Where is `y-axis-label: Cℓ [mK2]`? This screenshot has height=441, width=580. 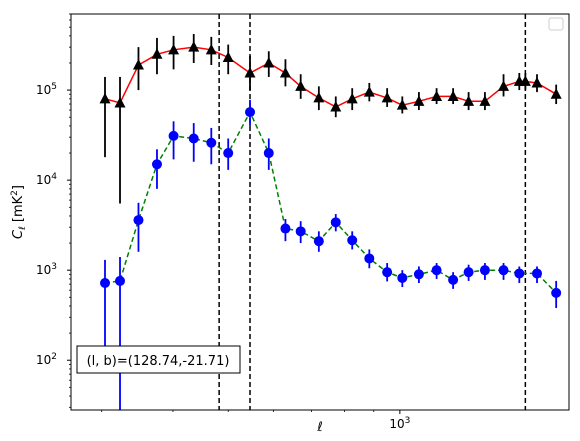
y-axis-label: Cℓ [mK2] is located at coordinates (19, 212).